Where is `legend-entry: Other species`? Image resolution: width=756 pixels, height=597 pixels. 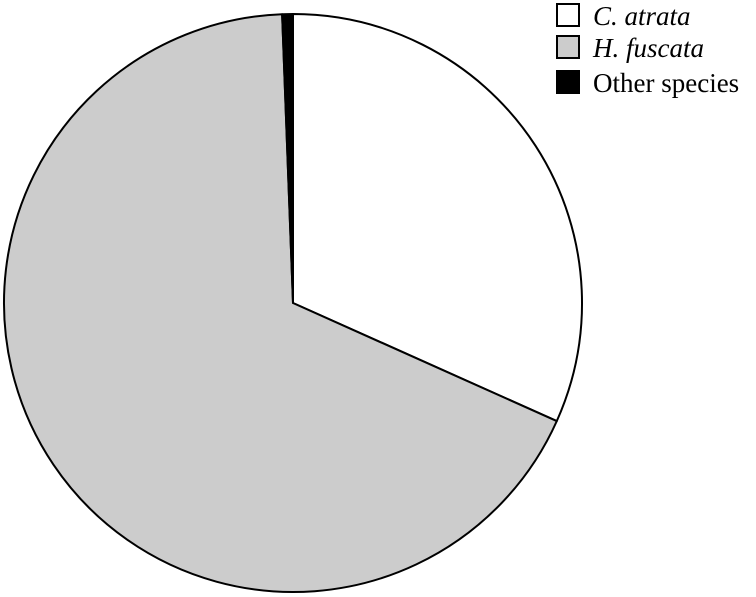 legend-entry: Other species is located at coordinates (647, 83).